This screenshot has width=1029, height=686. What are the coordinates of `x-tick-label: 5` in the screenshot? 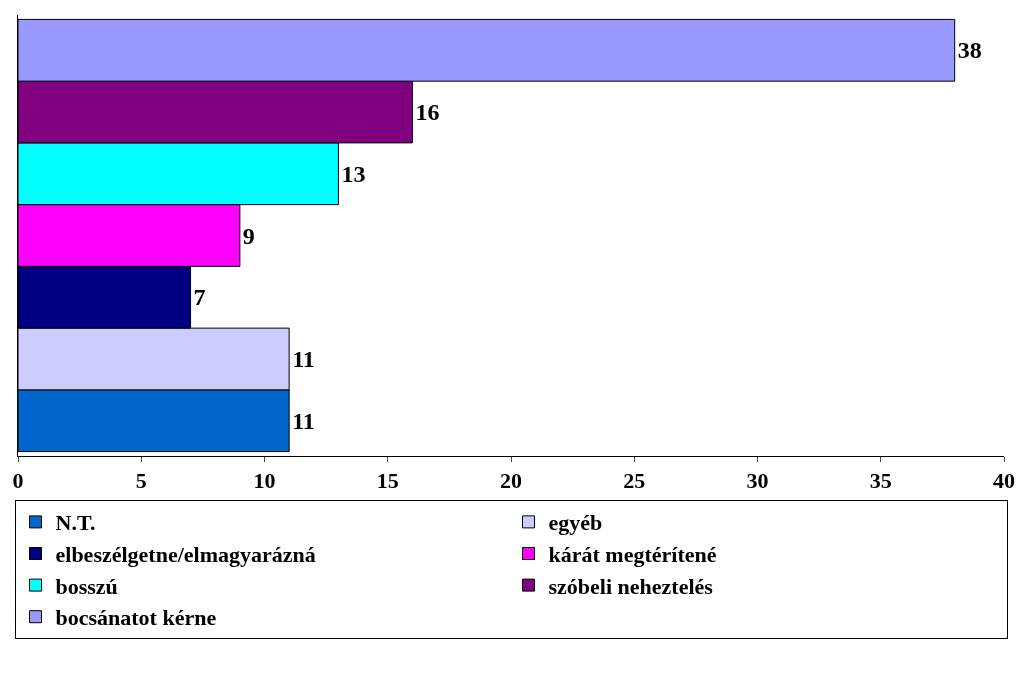 It's located at (141, 481).